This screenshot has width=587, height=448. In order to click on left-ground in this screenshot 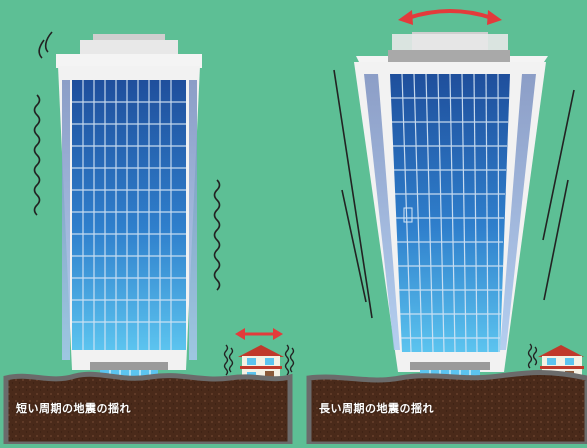, I will do `click(148, 409)`.